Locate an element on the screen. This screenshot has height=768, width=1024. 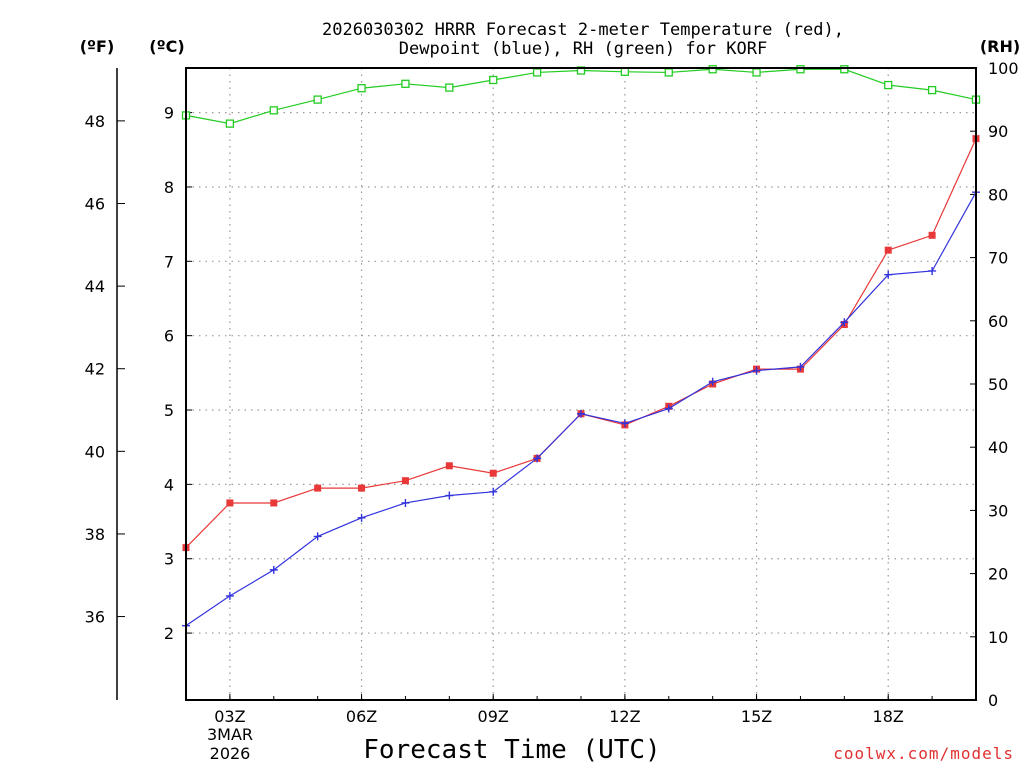
rh-tick-label: 20 is located at coordinates (998, 574).